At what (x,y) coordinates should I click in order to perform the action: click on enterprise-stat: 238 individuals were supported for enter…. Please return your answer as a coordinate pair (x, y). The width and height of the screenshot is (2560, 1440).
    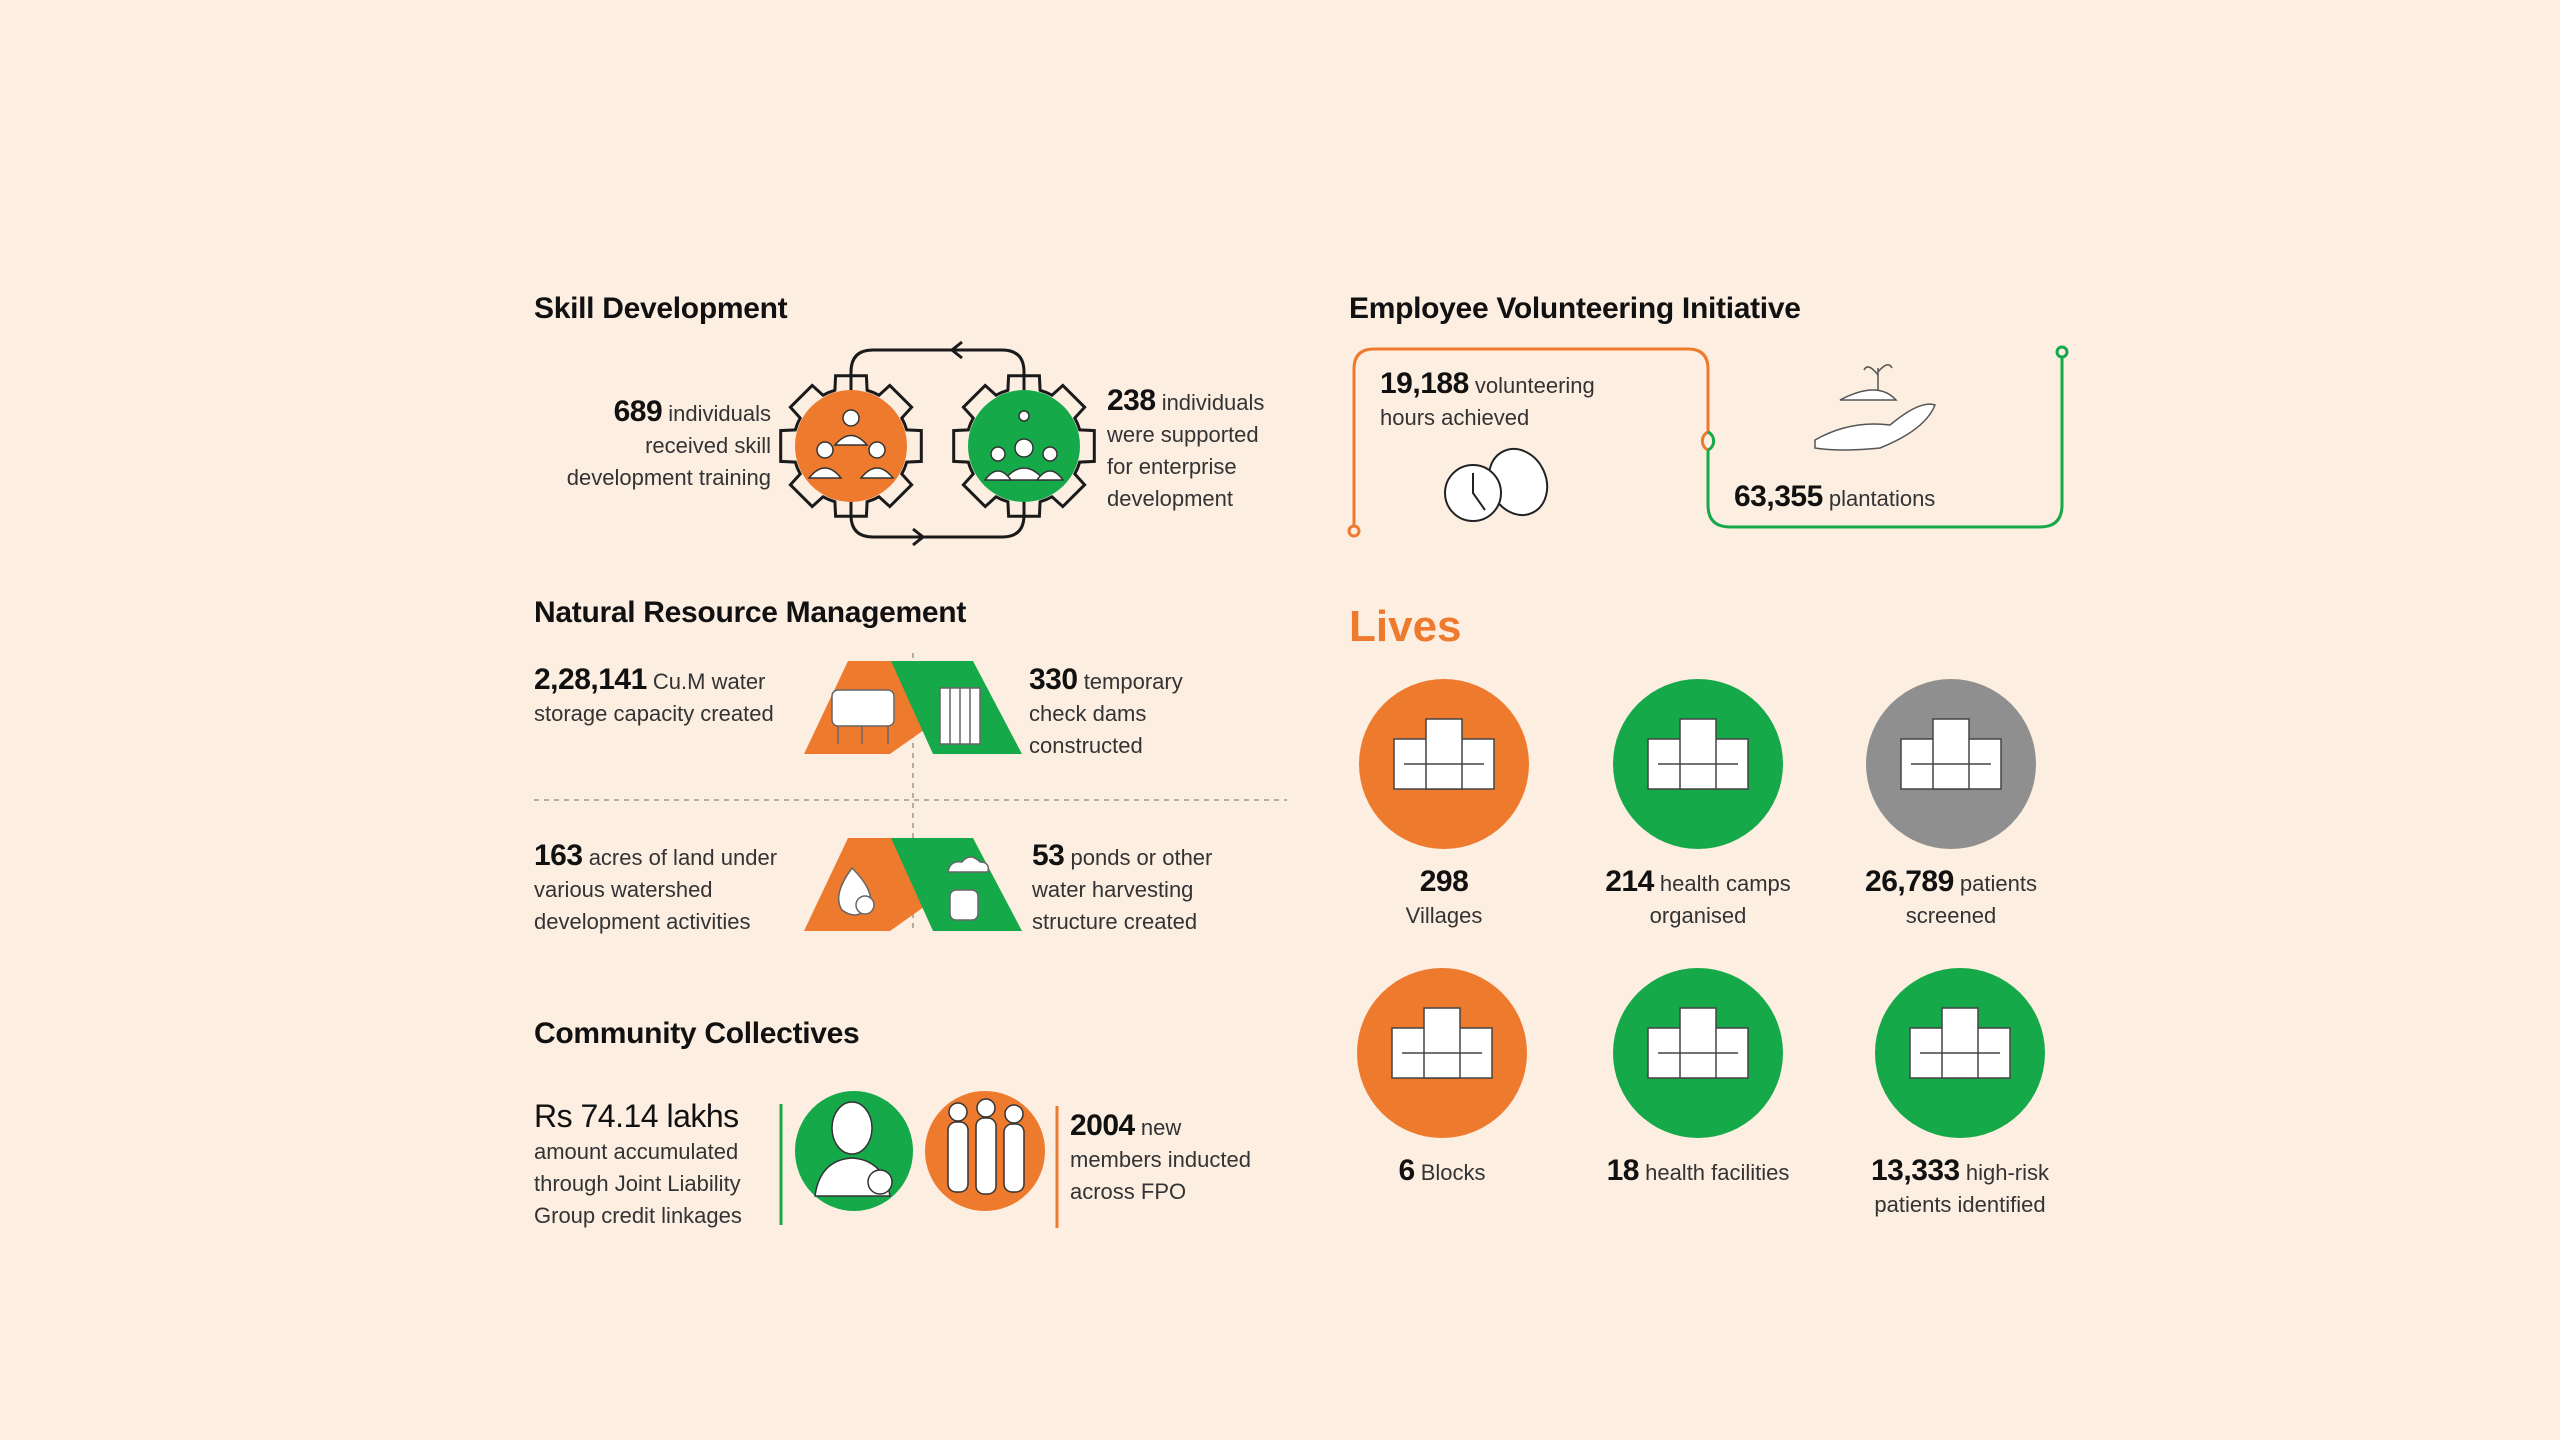
    Looking at the image, I should click on (1186, 448).